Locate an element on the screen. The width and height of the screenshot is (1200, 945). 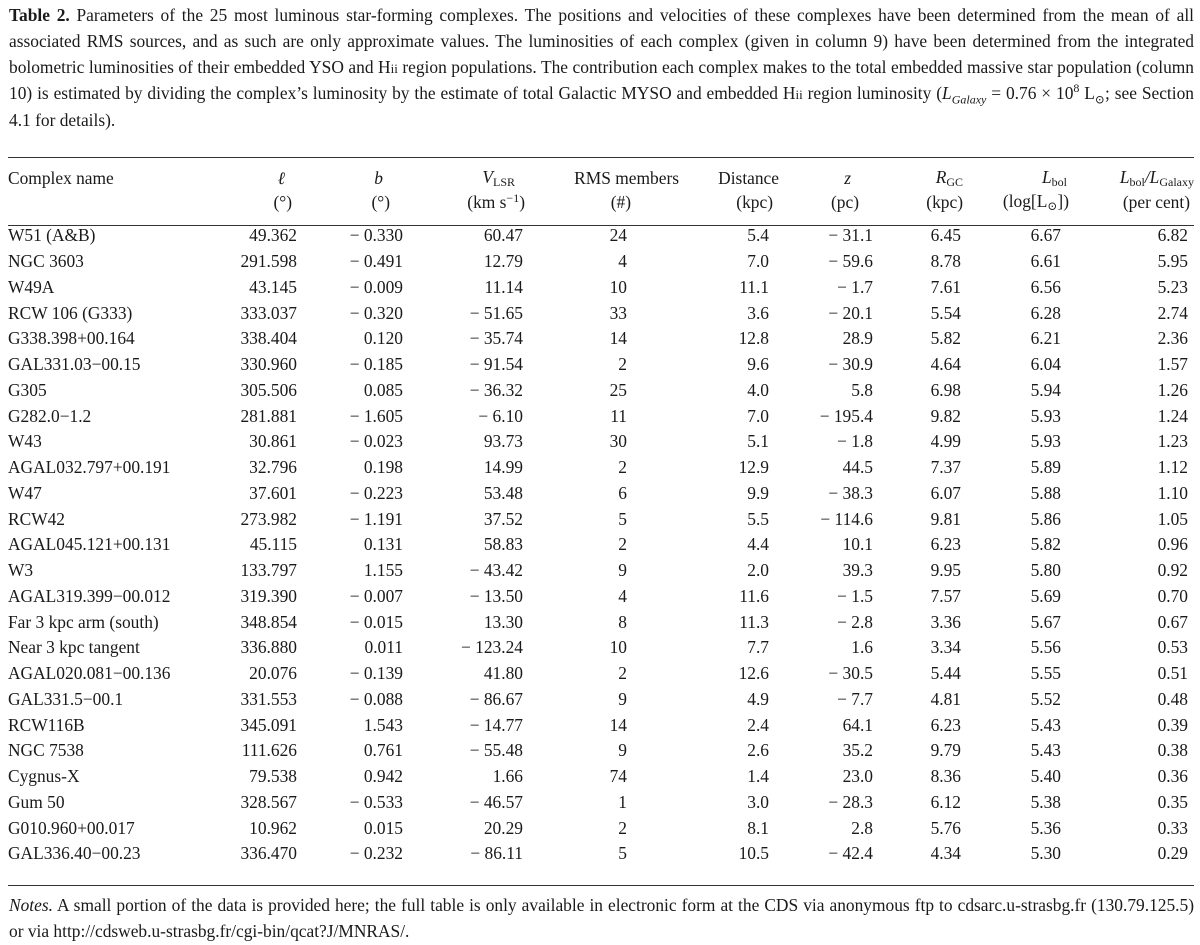
cell-rms-members: 10 is located at coordinates (618, 647).